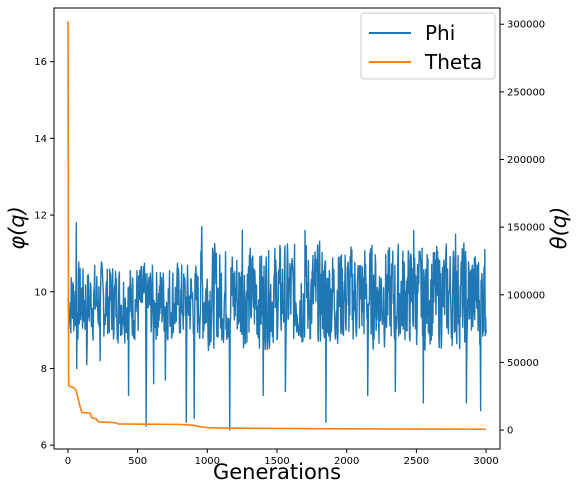 This screenshot has height=489, width=579. I want to click on x-axis-ticks: 0 500 1000 1500 2000 2500 3000, so click(282, 458).